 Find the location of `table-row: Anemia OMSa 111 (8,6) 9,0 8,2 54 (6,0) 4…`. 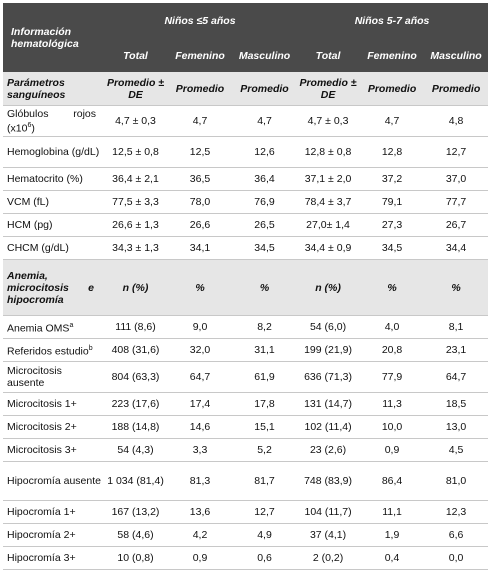

table-row: Anemia OMSa 111 (8,6) 9,0 8,2 54 (6,0) 4… is located at coordinates (246, 327).